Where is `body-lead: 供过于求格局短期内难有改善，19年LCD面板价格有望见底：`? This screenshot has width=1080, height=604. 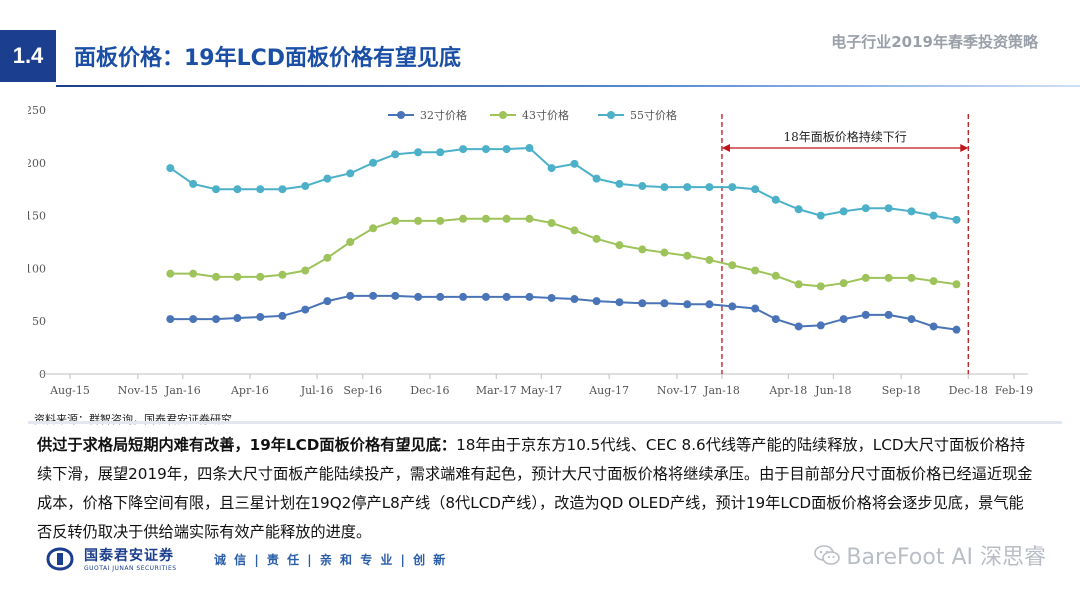 body-lead: 供过于求格局短期内难有改善，19年LCD面板价格有望见底： is located at coordinates (247, 445).